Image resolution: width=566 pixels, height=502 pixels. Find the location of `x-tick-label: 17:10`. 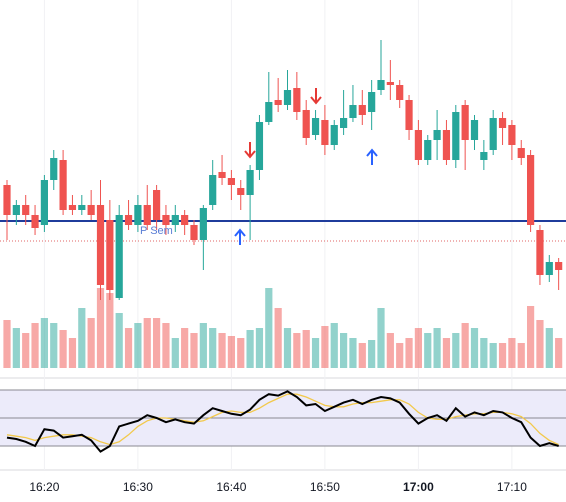

x-tick-label: 17:10 is located at coordinates (512, 487).